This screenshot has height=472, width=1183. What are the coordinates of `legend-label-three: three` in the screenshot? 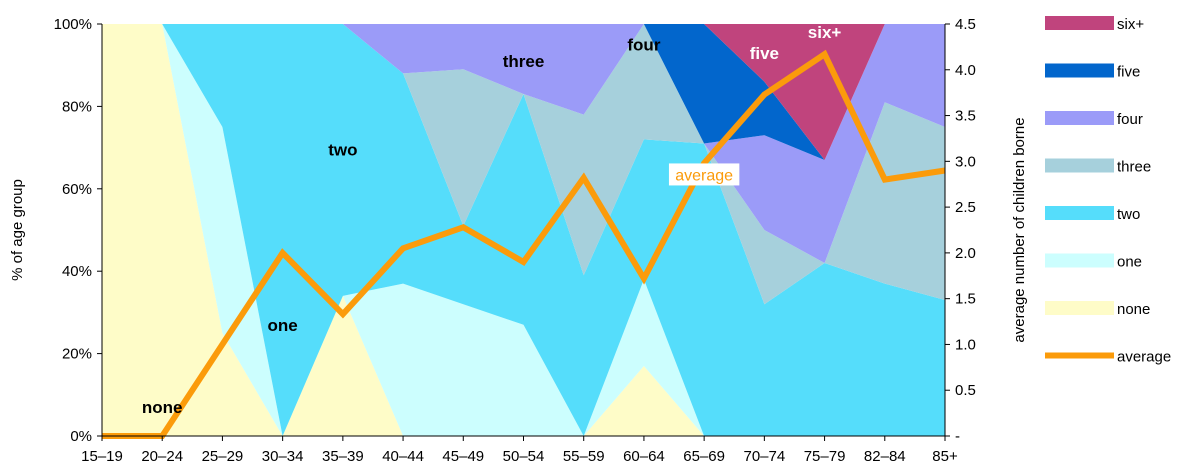 It's located at (1134, 167).